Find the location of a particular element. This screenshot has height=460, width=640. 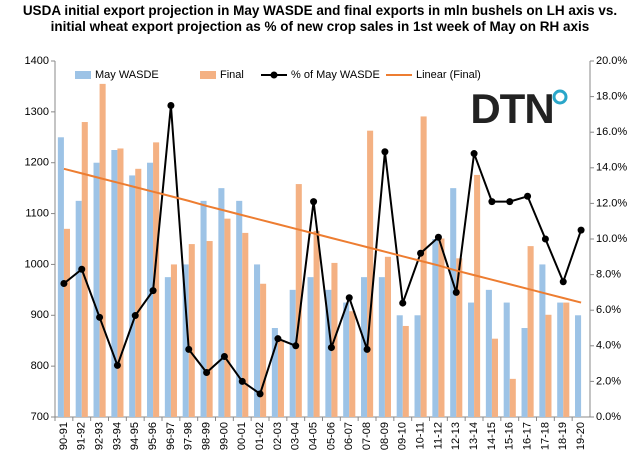

y2-tick-label: 4.0% is located at coordinates (608, 346).